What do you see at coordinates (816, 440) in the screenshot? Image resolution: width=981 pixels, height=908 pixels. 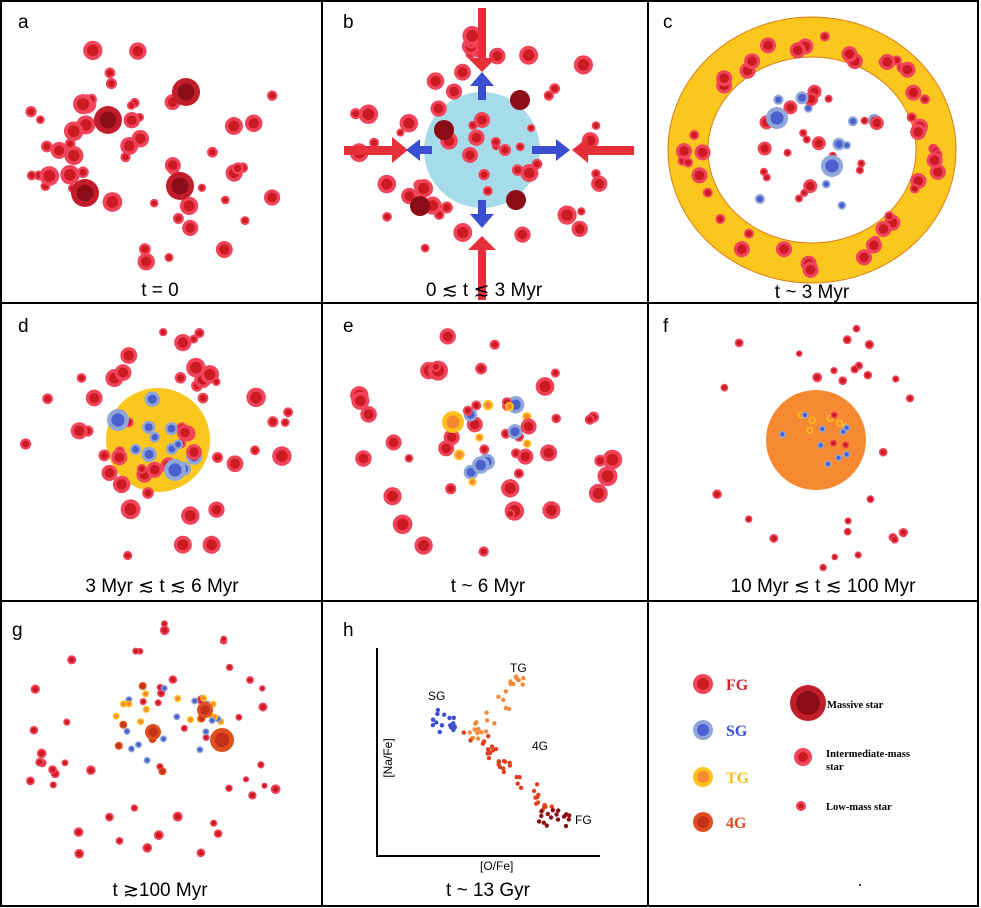 I see `panel-f-gas-cloud` at bounding box center [816, 440].